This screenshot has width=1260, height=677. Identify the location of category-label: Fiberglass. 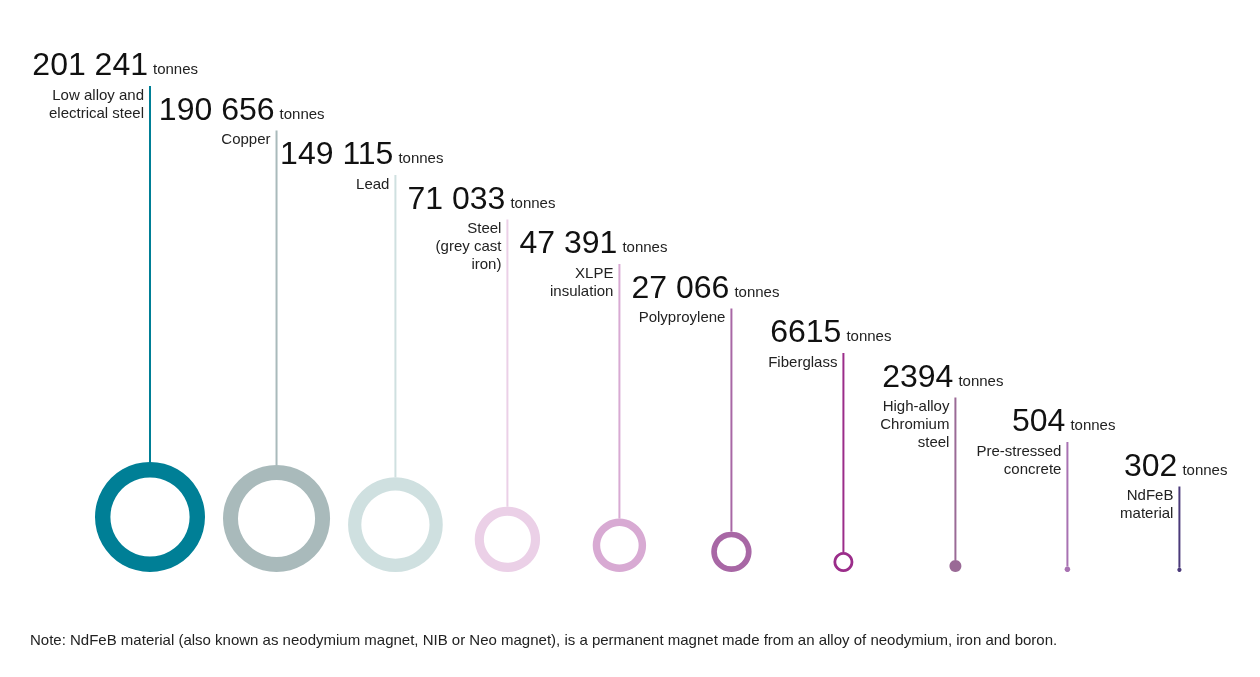
(803, 361).